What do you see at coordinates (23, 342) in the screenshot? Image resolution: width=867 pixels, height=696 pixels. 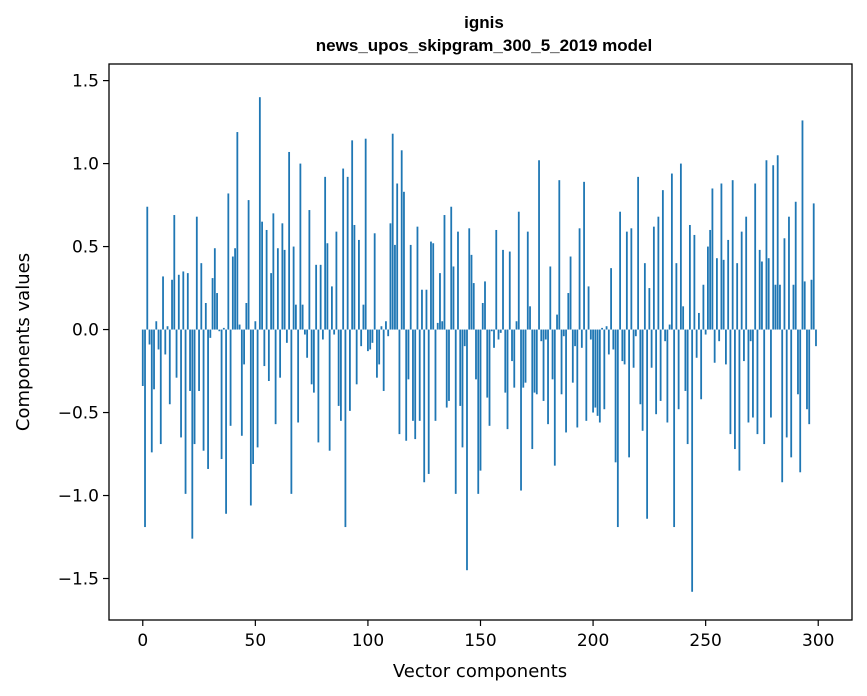 I see `y-axis-label: Components values` at bounding box center [23, 342].